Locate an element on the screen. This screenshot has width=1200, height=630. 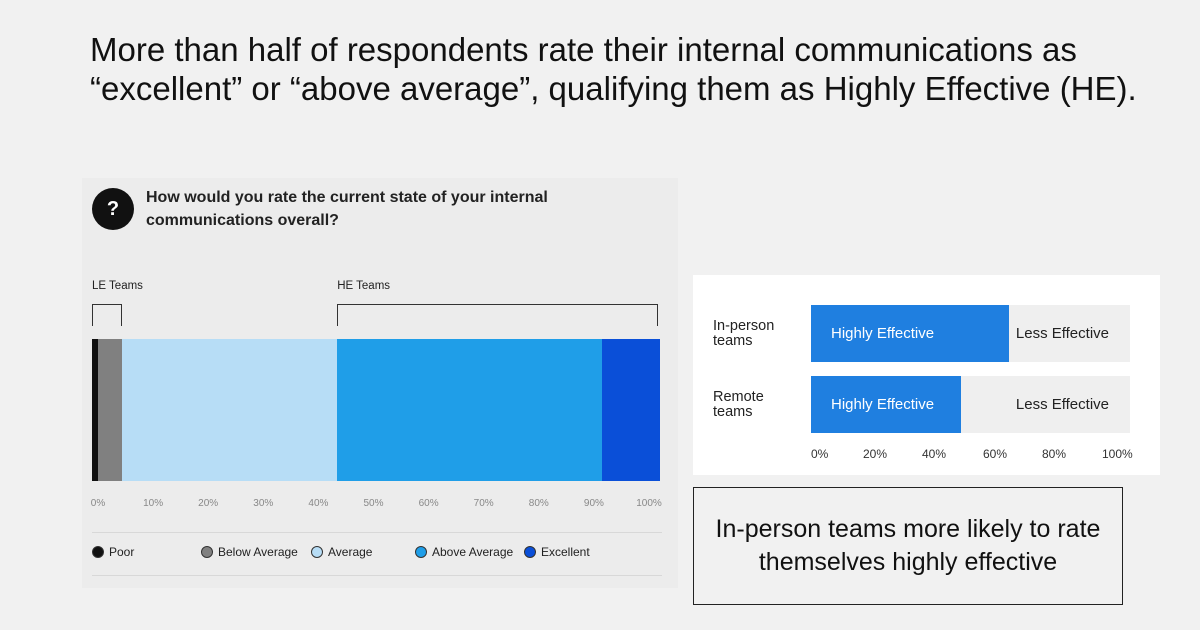
legend-label: Below Average is located at coordinates (258, 552).